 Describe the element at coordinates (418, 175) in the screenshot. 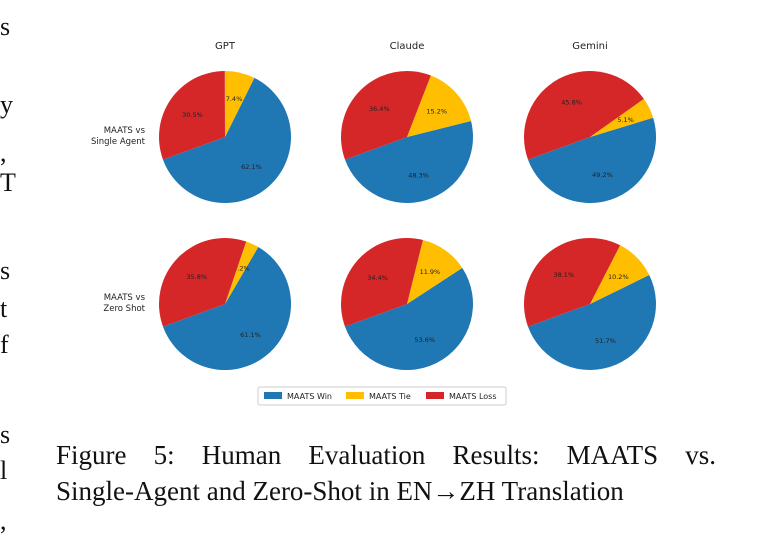

I see `slice-label: 48.3%` at that location.